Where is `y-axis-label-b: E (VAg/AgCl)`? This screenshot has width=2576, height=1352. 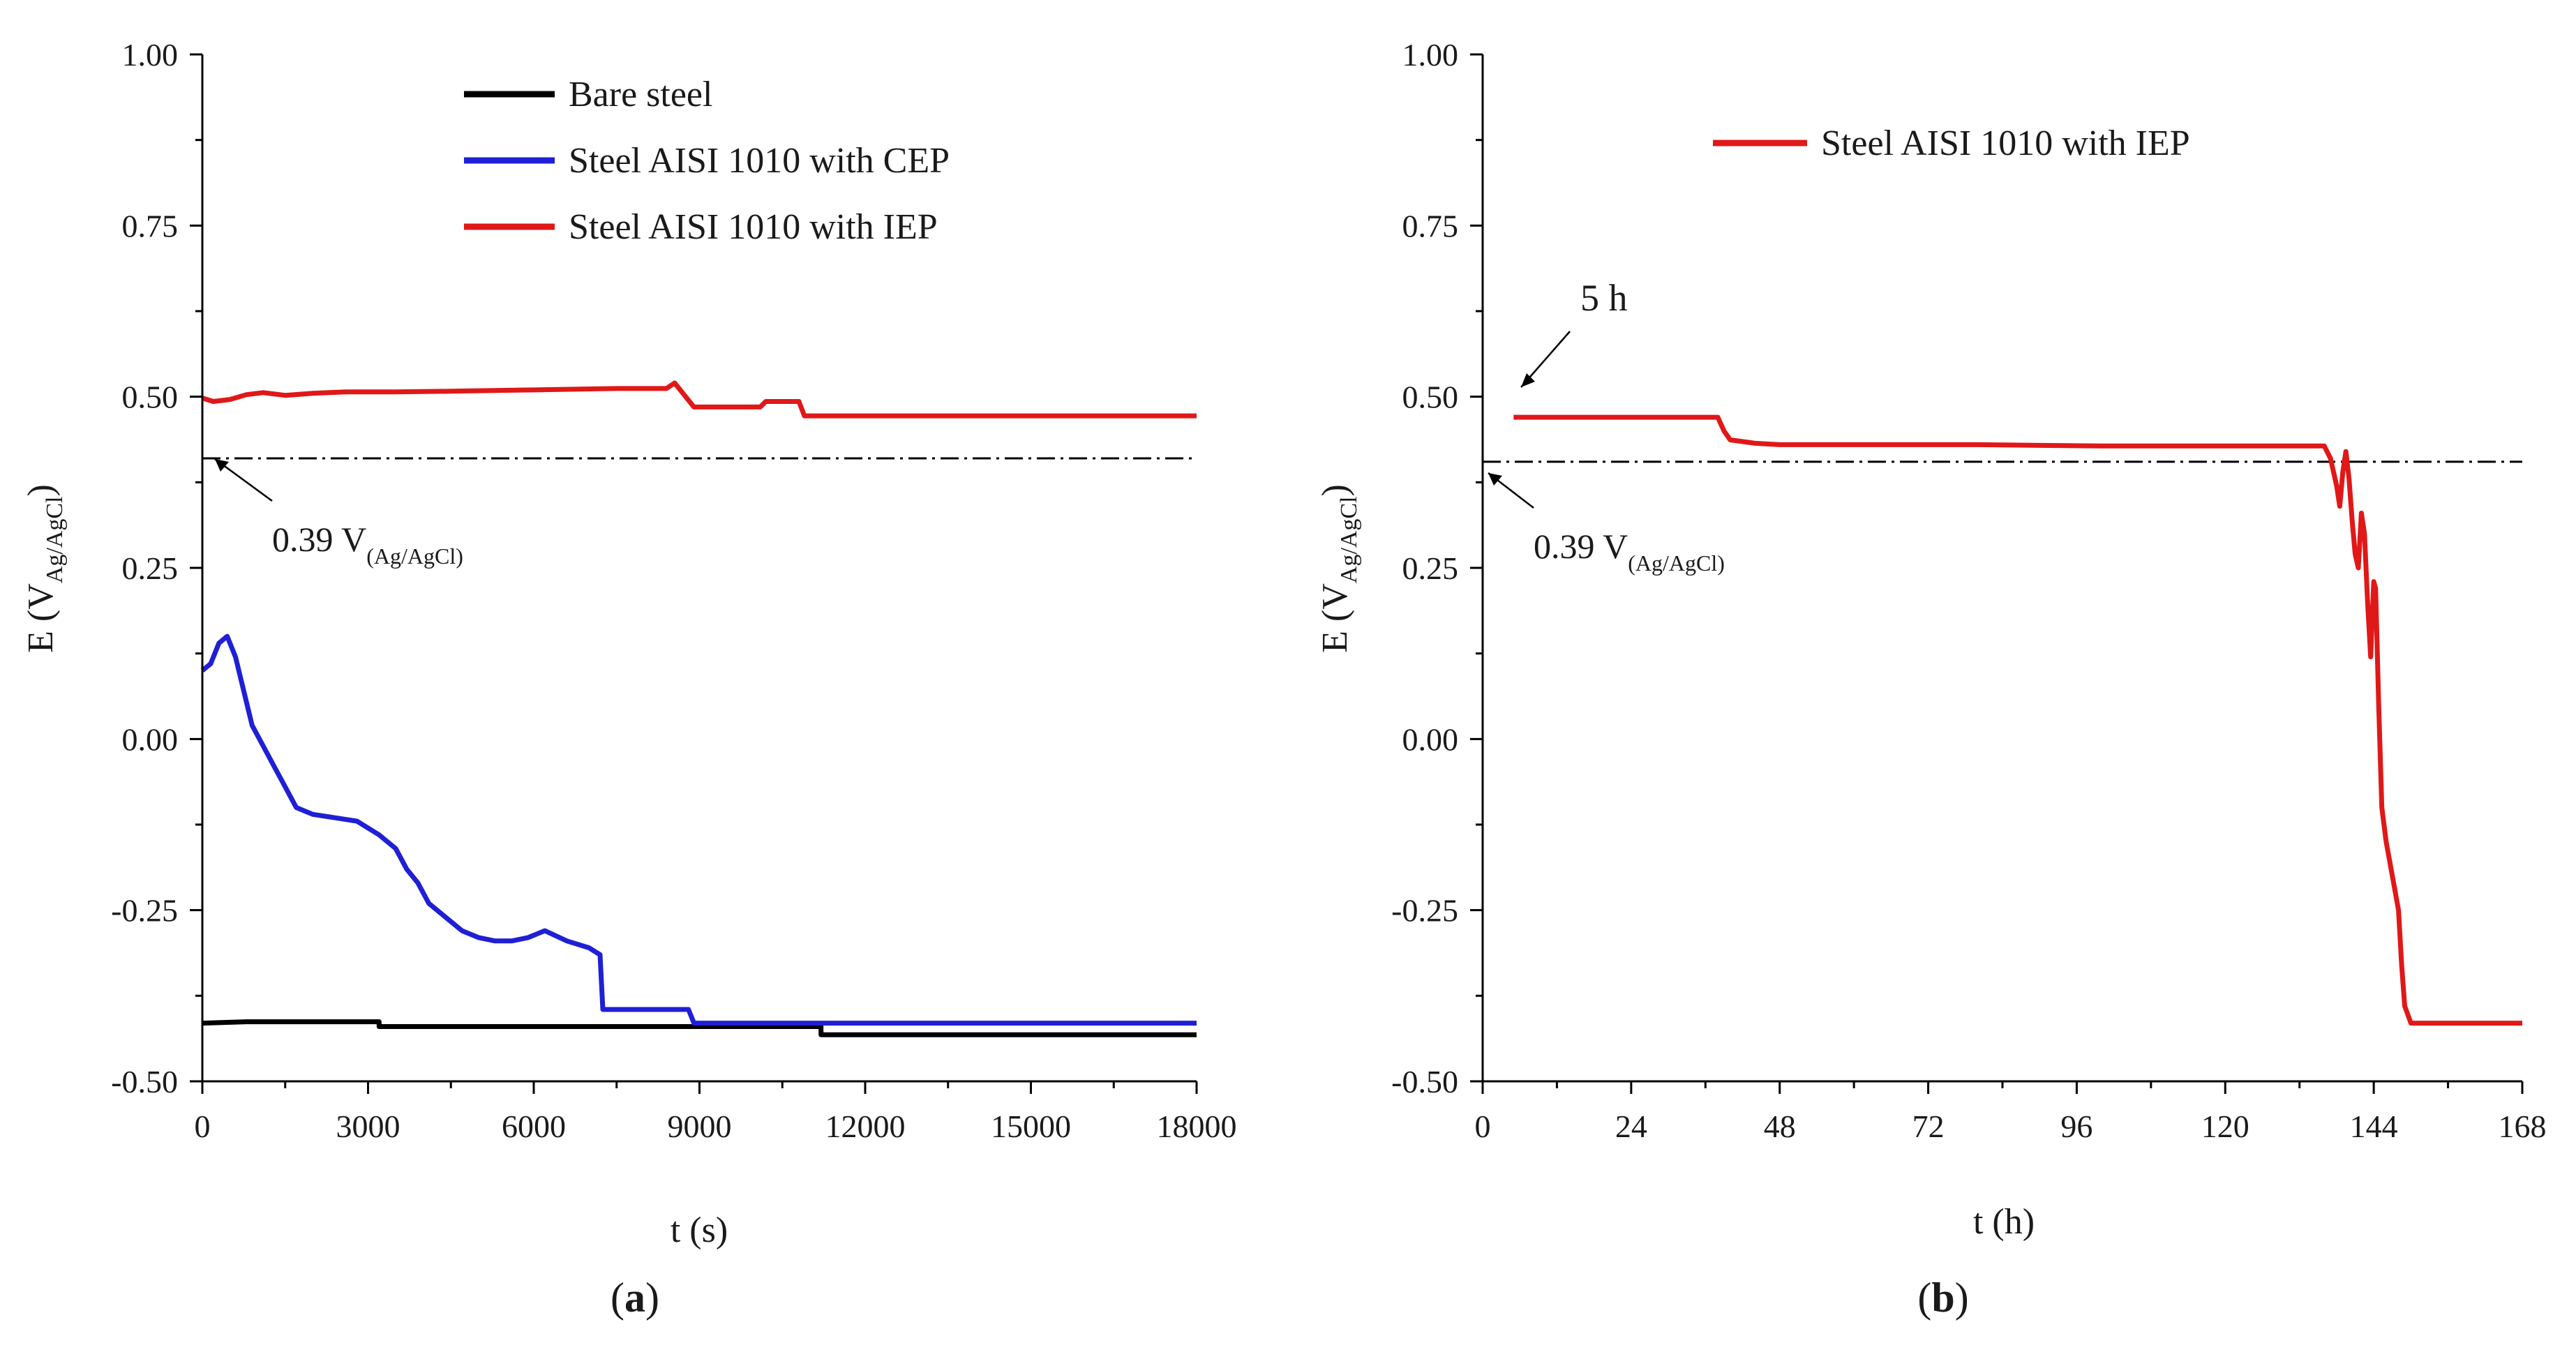 y-axis-label-b: E (VAg/AgCl) is located at coordinates (1338, 568).